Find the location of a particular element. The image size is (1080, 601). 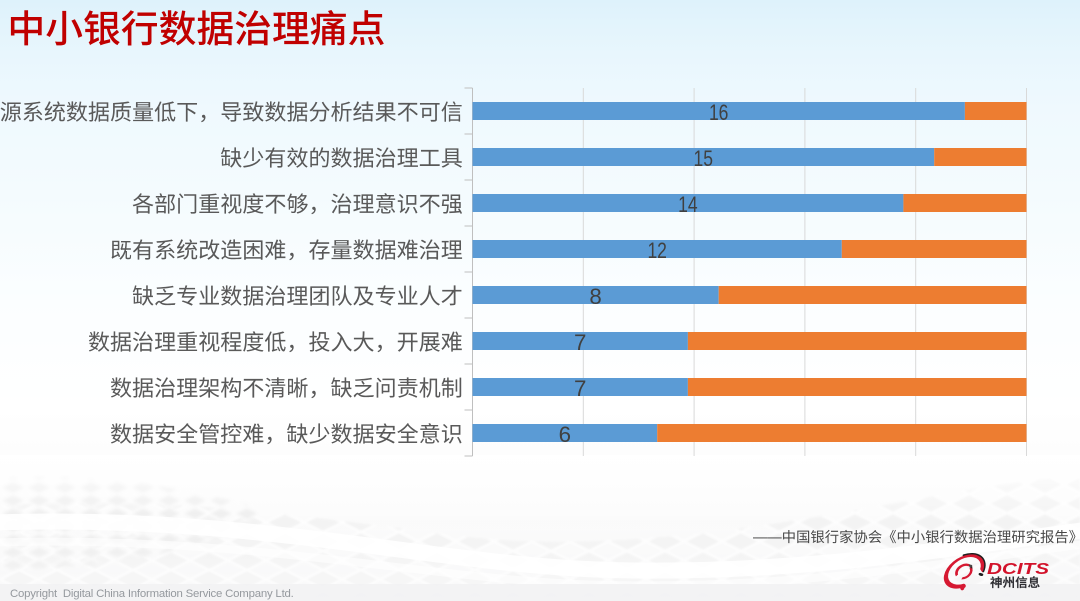

svg-text: DCITS is located at coordinates (1018, 569).